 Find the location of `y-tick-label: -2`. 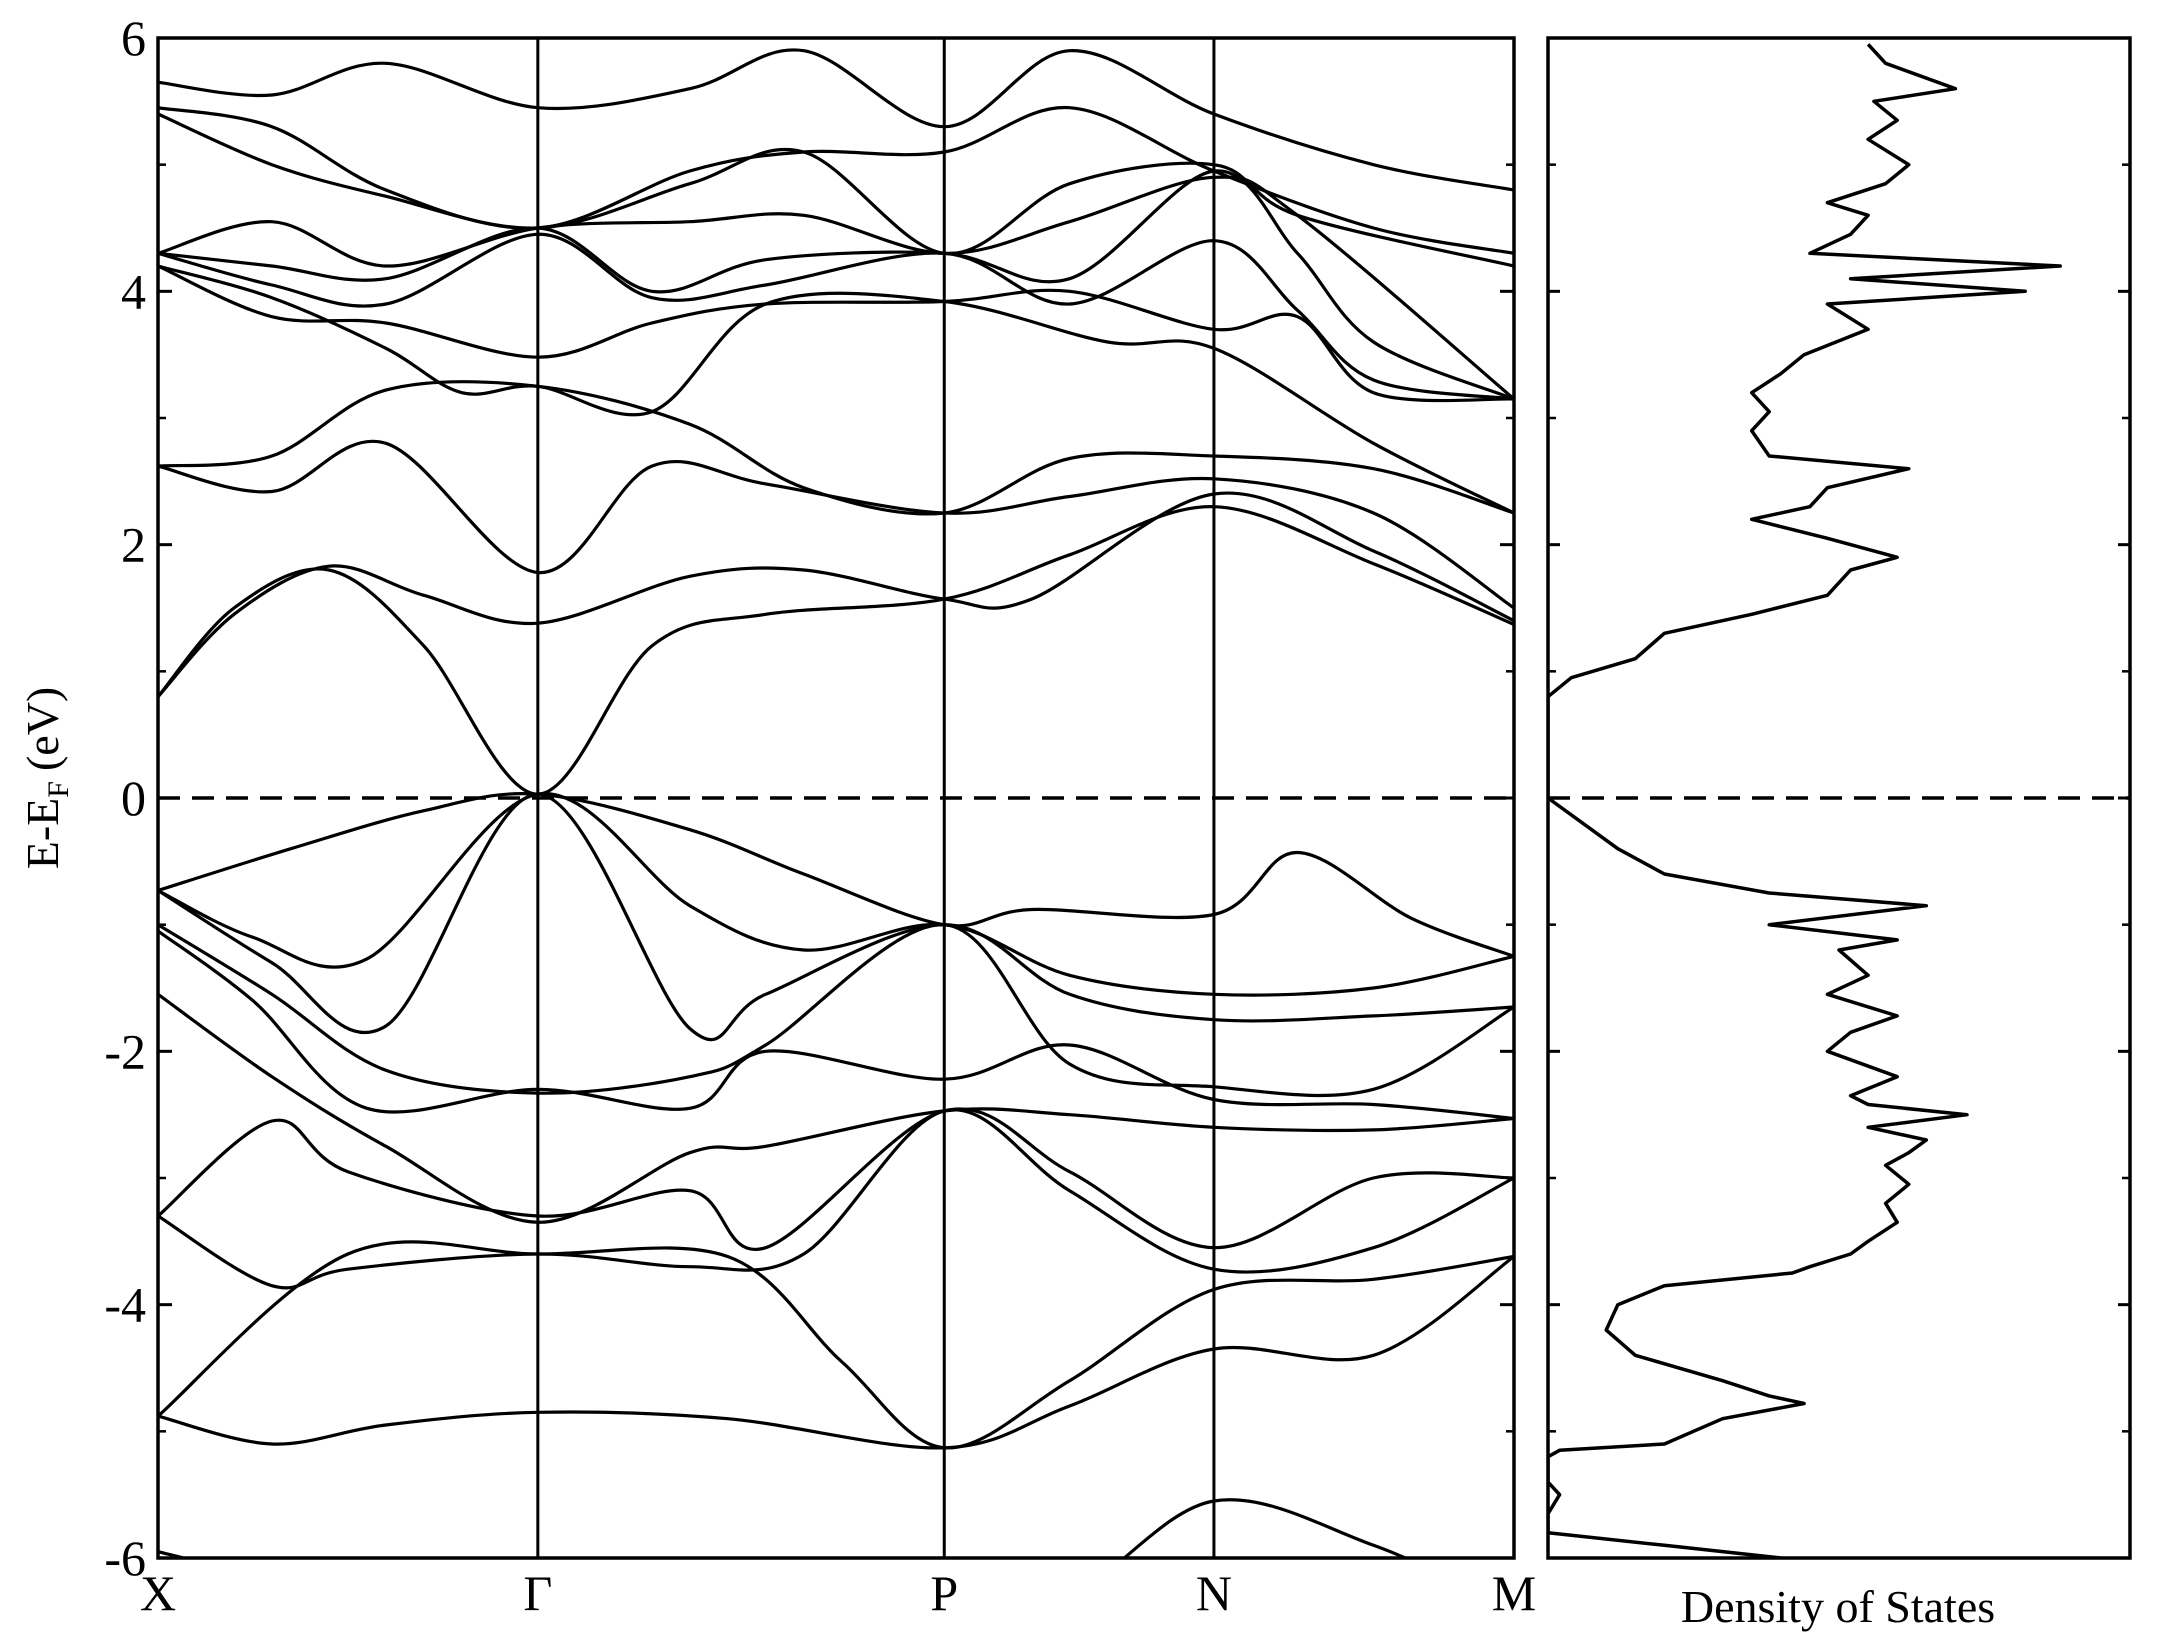

y-tick-label: -2 is located at coordinates (125, 1051).